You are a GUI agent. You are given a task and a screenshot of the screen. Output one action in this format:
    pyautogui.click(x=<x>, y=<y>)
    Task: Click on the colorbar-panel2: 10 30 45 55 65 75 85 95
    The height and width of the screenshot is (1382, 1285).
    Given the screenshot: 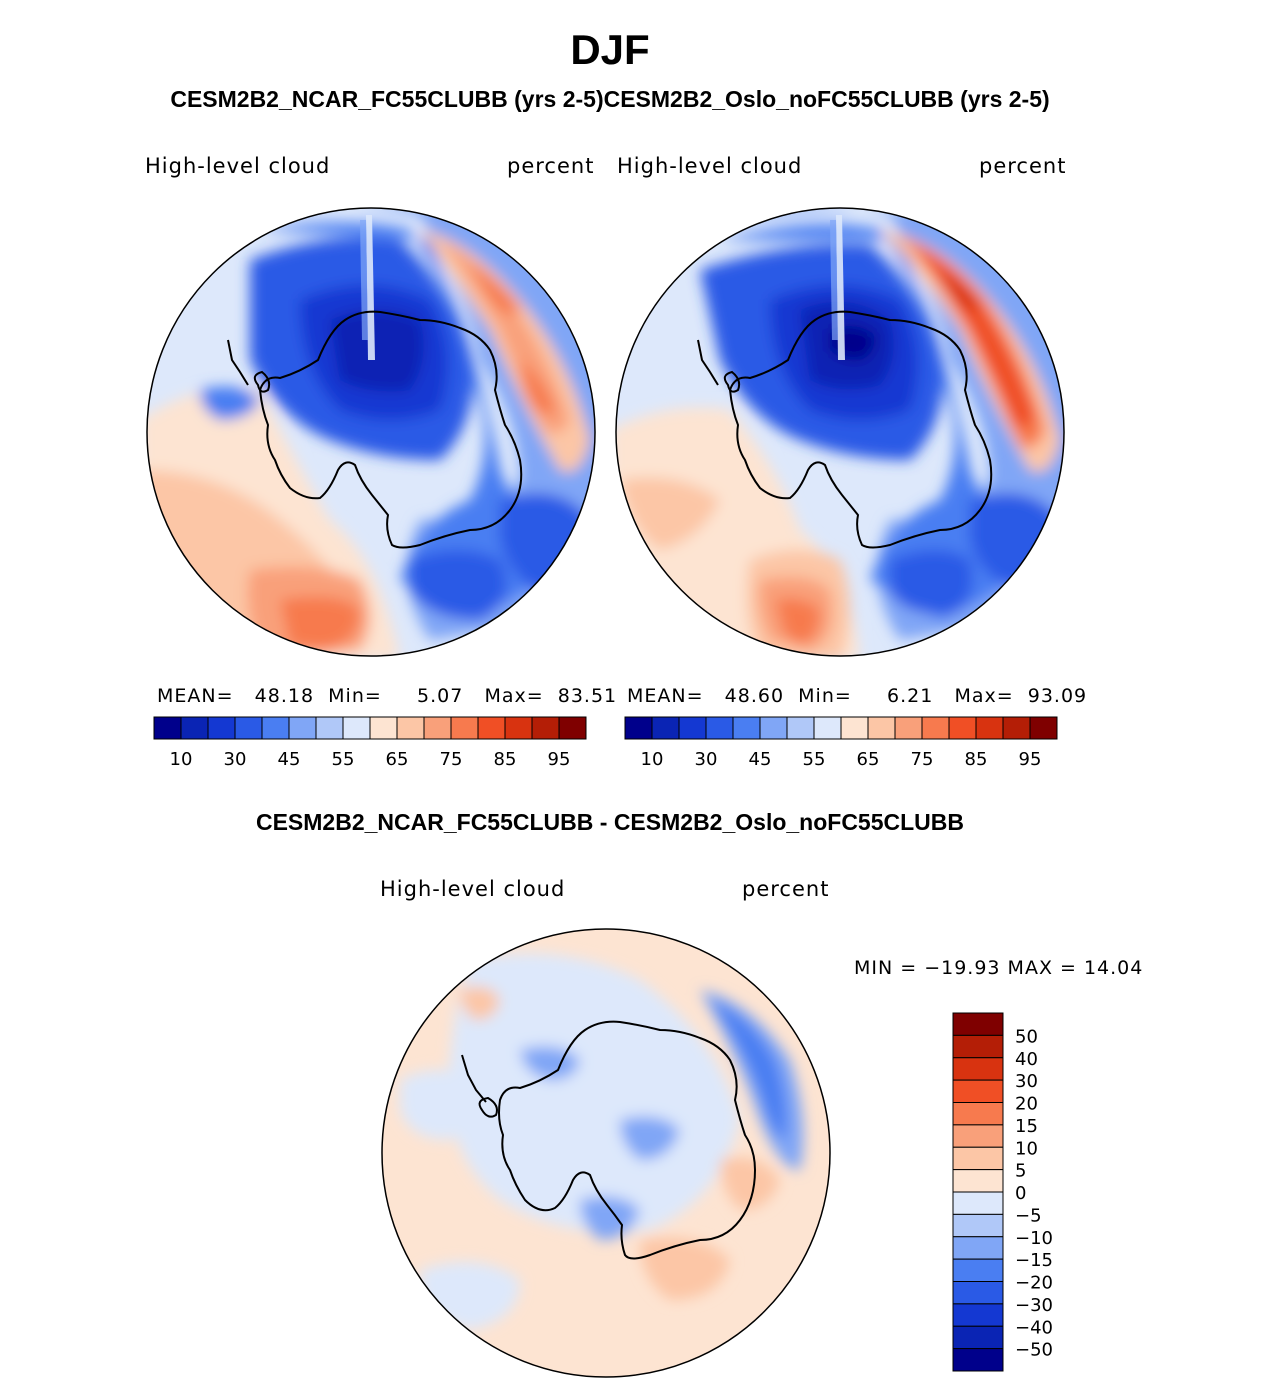 What is the action you would take?
    pyautogui.click(x=841, y=743)
    